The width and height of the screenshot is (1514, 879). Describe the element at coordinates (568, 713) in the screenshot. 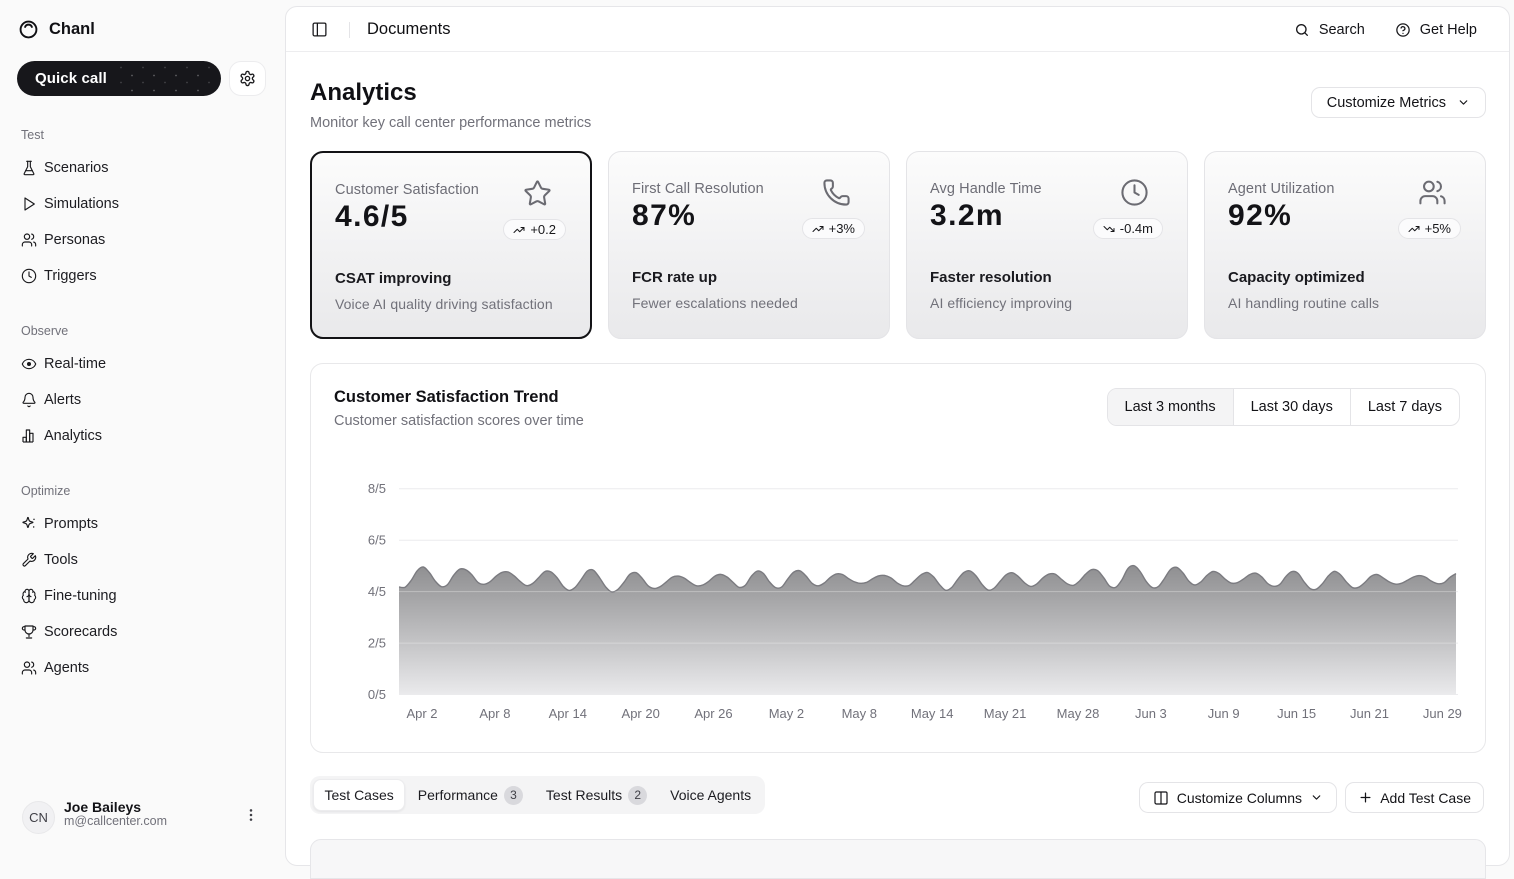

I see `svg-text: Apr 14` at that location.